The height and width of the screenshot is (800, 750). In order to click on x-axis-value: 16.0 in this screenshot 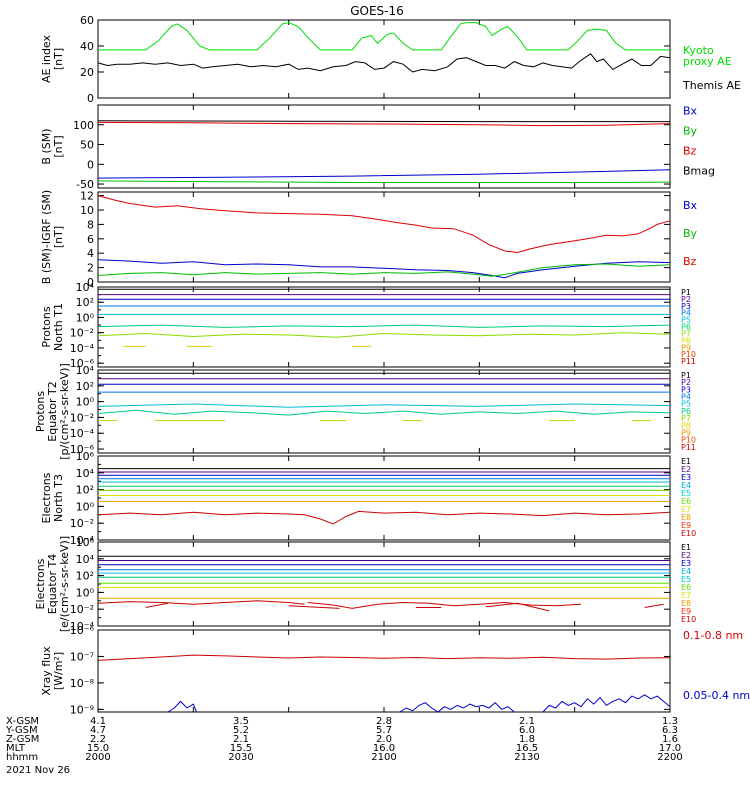, I will do `click(384, 748)`.